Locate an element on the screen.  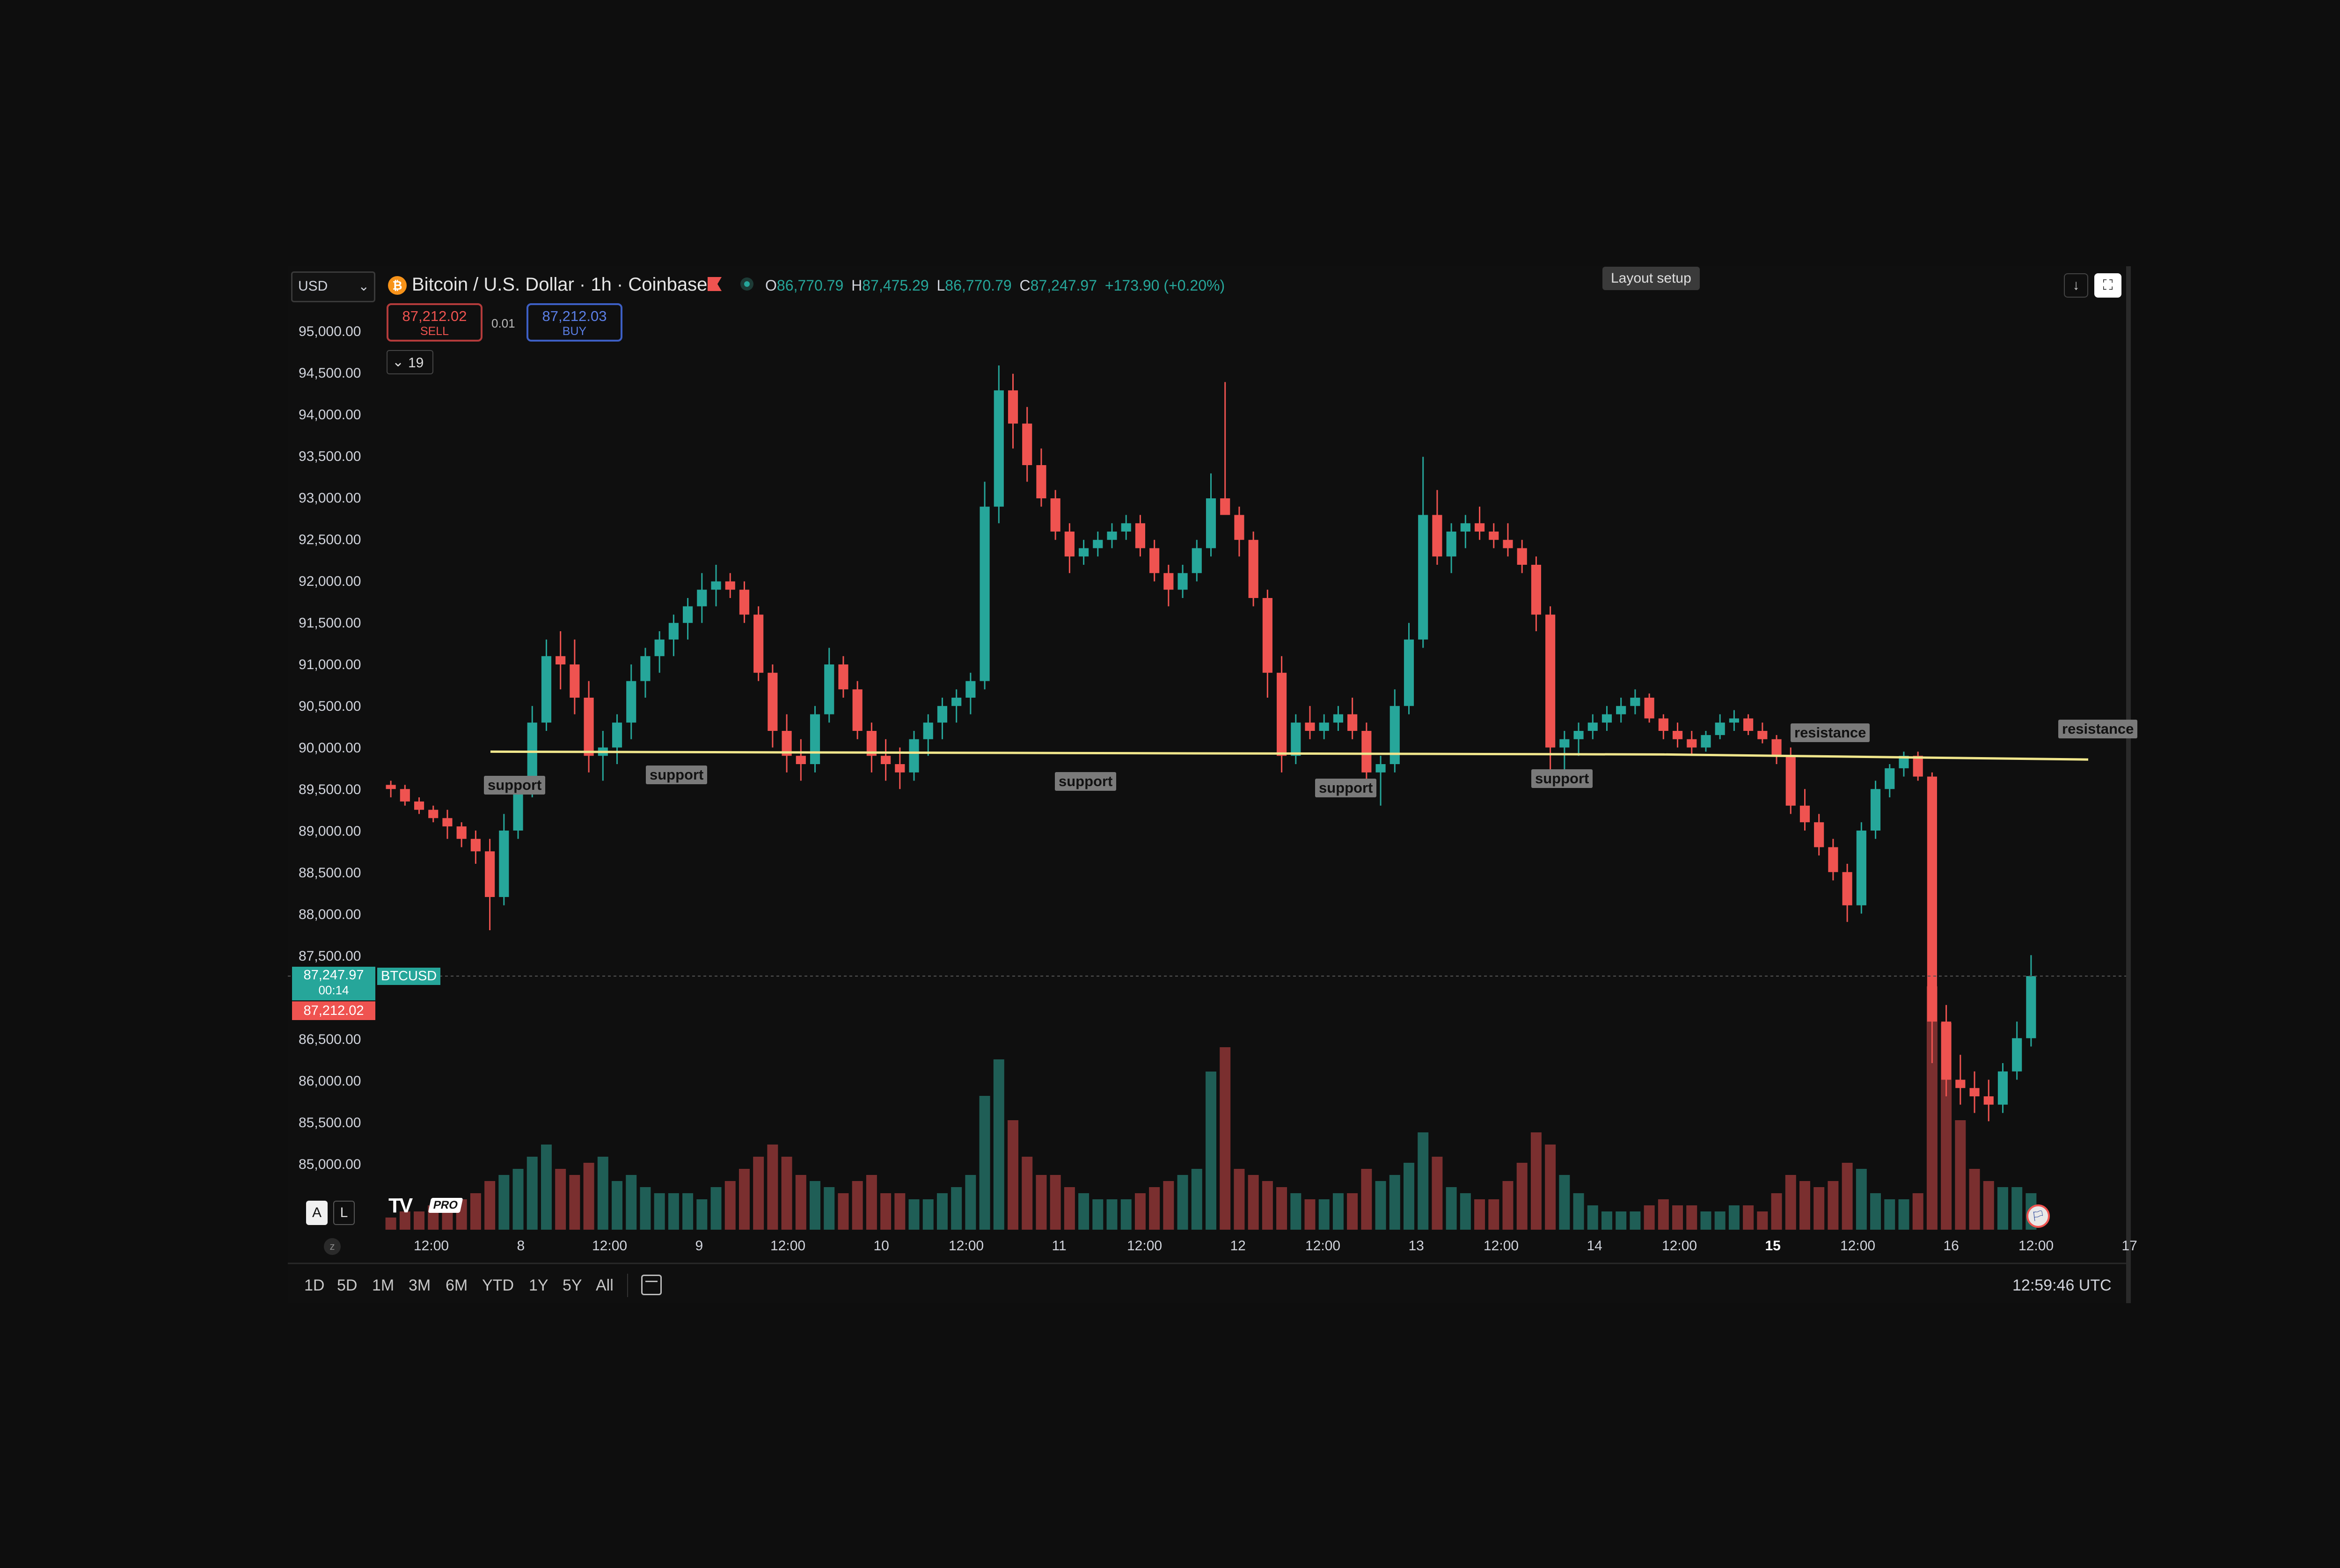
range-button-all: All is located at coordinates (605, 1285).